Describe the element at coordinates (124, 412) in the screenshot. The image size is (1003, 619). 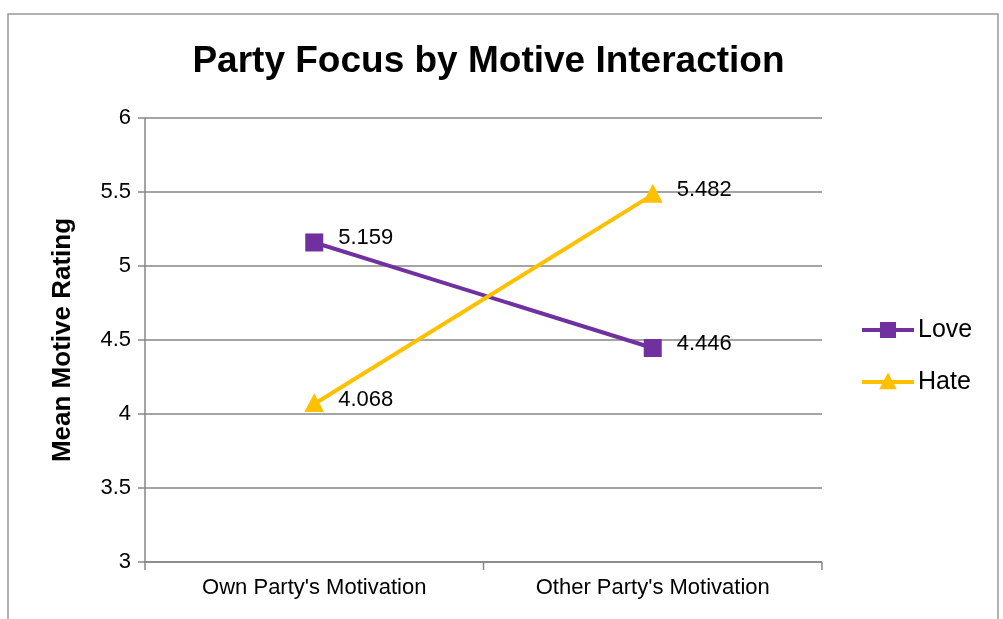
I see `y-tick-label: 4` at that location.